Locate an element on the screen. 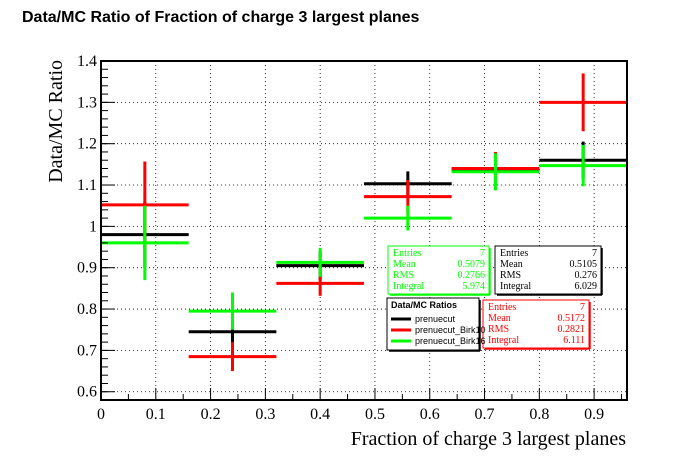 Image resolution: width=696 pixels, height=472 pixels. x-tick-label: 0.9 is located at coordinates (594, 414).